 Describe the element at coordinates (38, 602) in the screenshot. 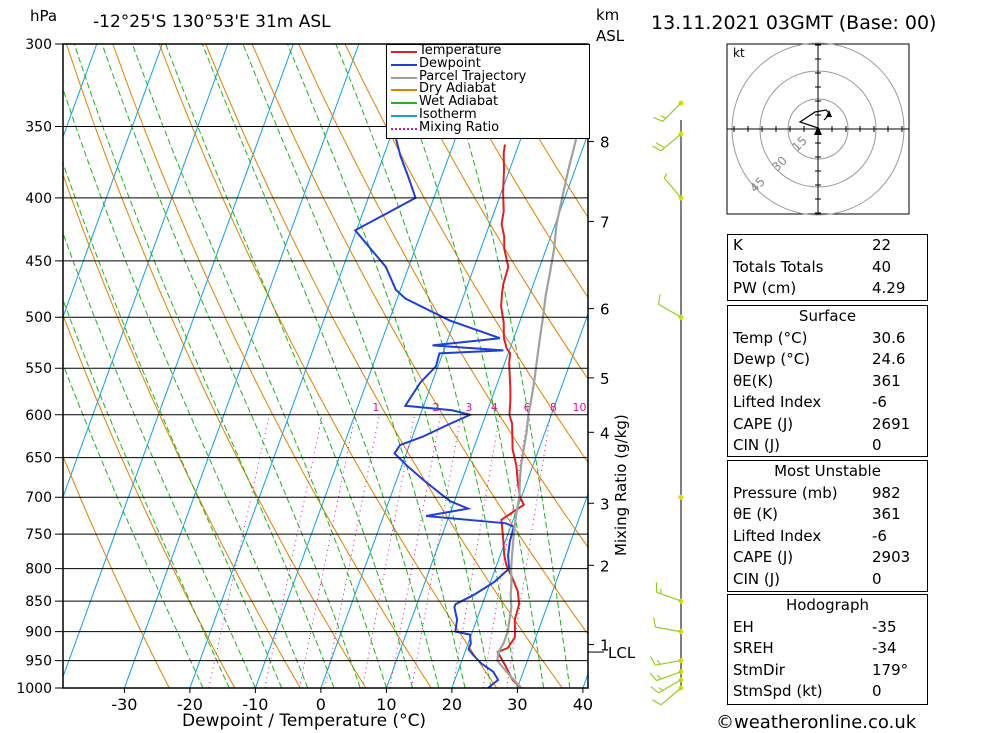

I see `pressure-tick-label: 850` at that location.